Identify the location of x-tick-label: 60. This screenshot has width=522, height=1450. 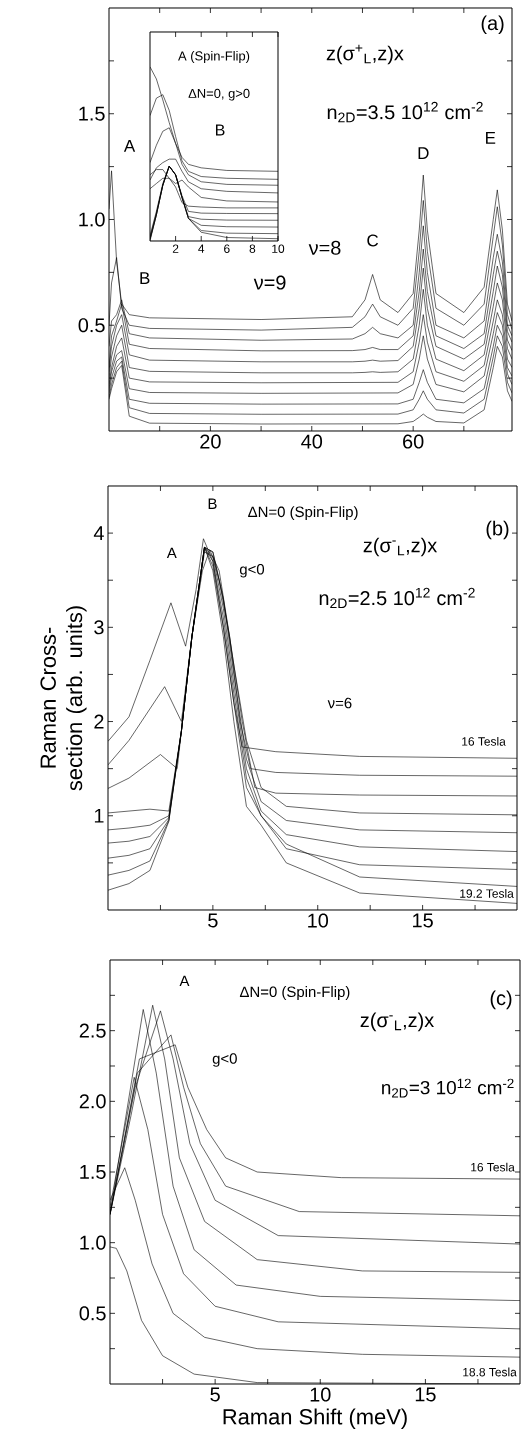
(413, 441).